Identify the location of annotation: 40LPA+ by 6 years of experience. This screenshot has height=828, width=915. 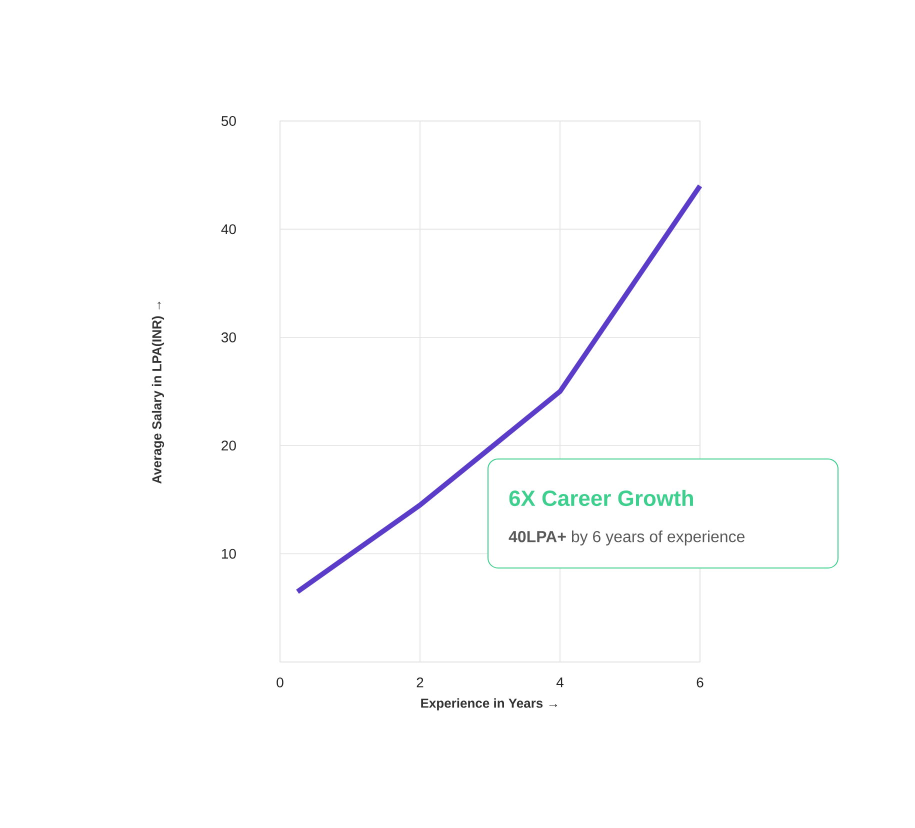
(626, 538).